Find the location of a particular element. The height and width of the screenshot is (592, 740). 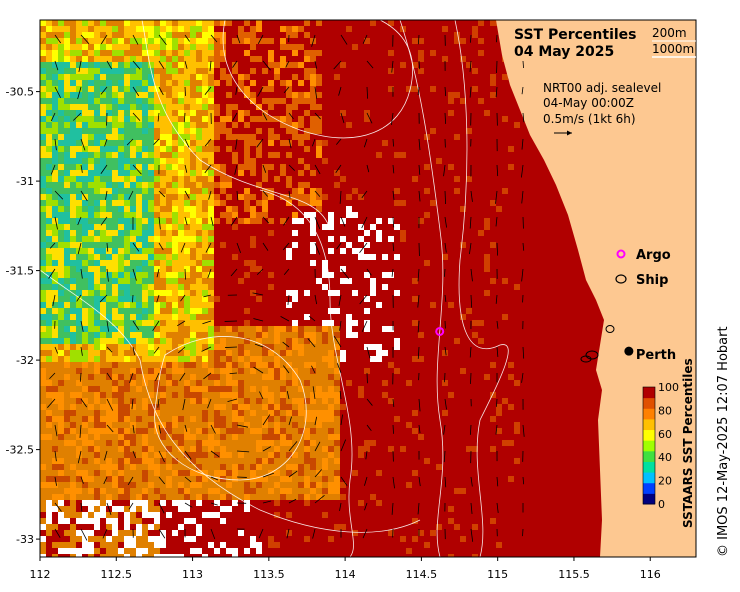

x-tick-label: 113 is located at coordinates (192, 574).